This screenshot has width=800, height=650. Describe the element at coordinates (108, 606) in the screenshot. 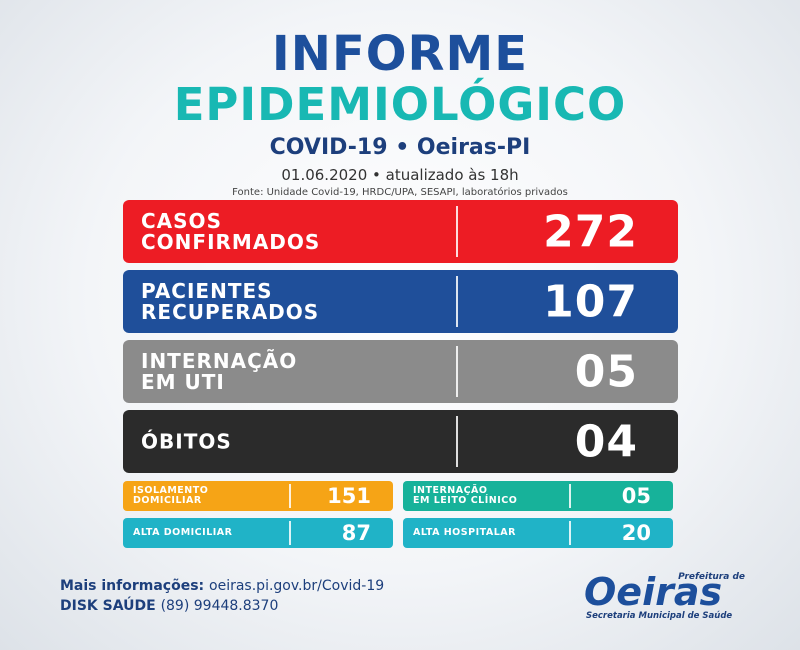

I see `disk-saude-label: DISK SAÚDE` at that location.